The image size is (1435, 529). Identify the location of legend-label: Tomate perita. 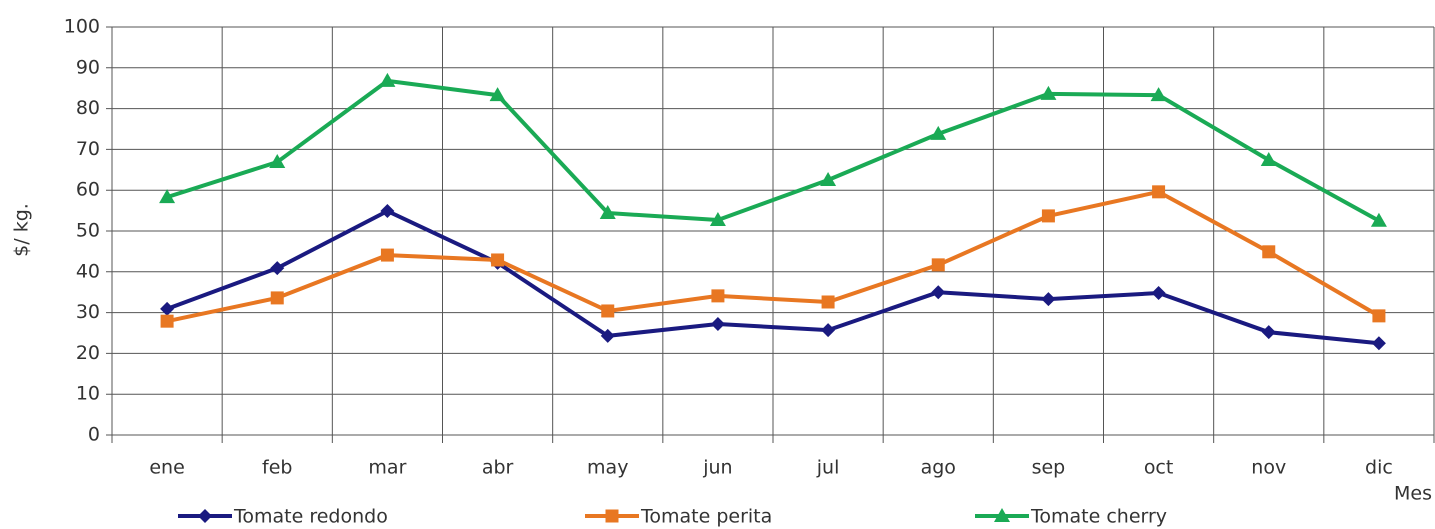
(706, 517).